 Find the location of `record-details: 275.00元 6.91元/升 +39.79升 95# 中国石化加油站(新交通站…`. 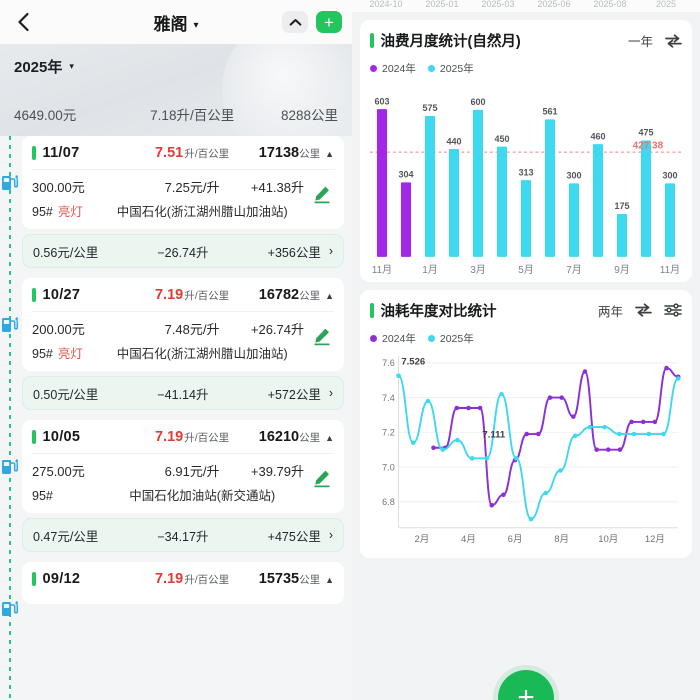

record-details: 275.00元 6.91元/升 +39.79升 95# 中国石化加油站(新交通站… is located at coordinates (183, 478).